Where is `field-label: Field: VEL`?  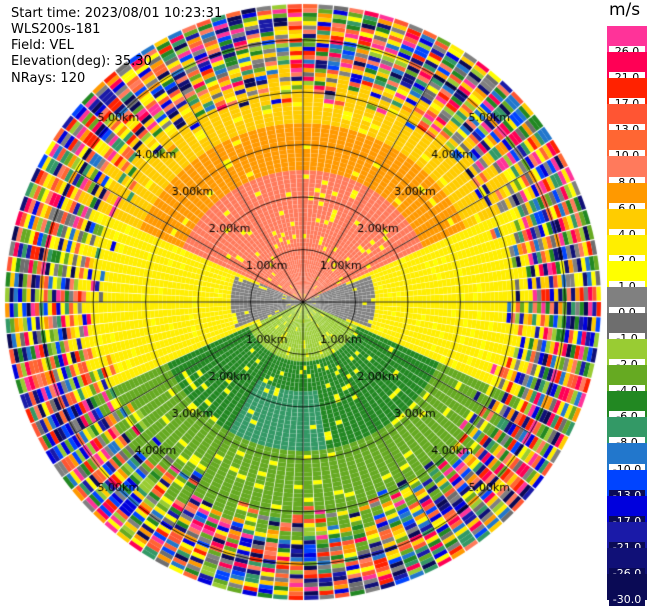
field-label: Field: VEL is located at coordinates (42, 45).